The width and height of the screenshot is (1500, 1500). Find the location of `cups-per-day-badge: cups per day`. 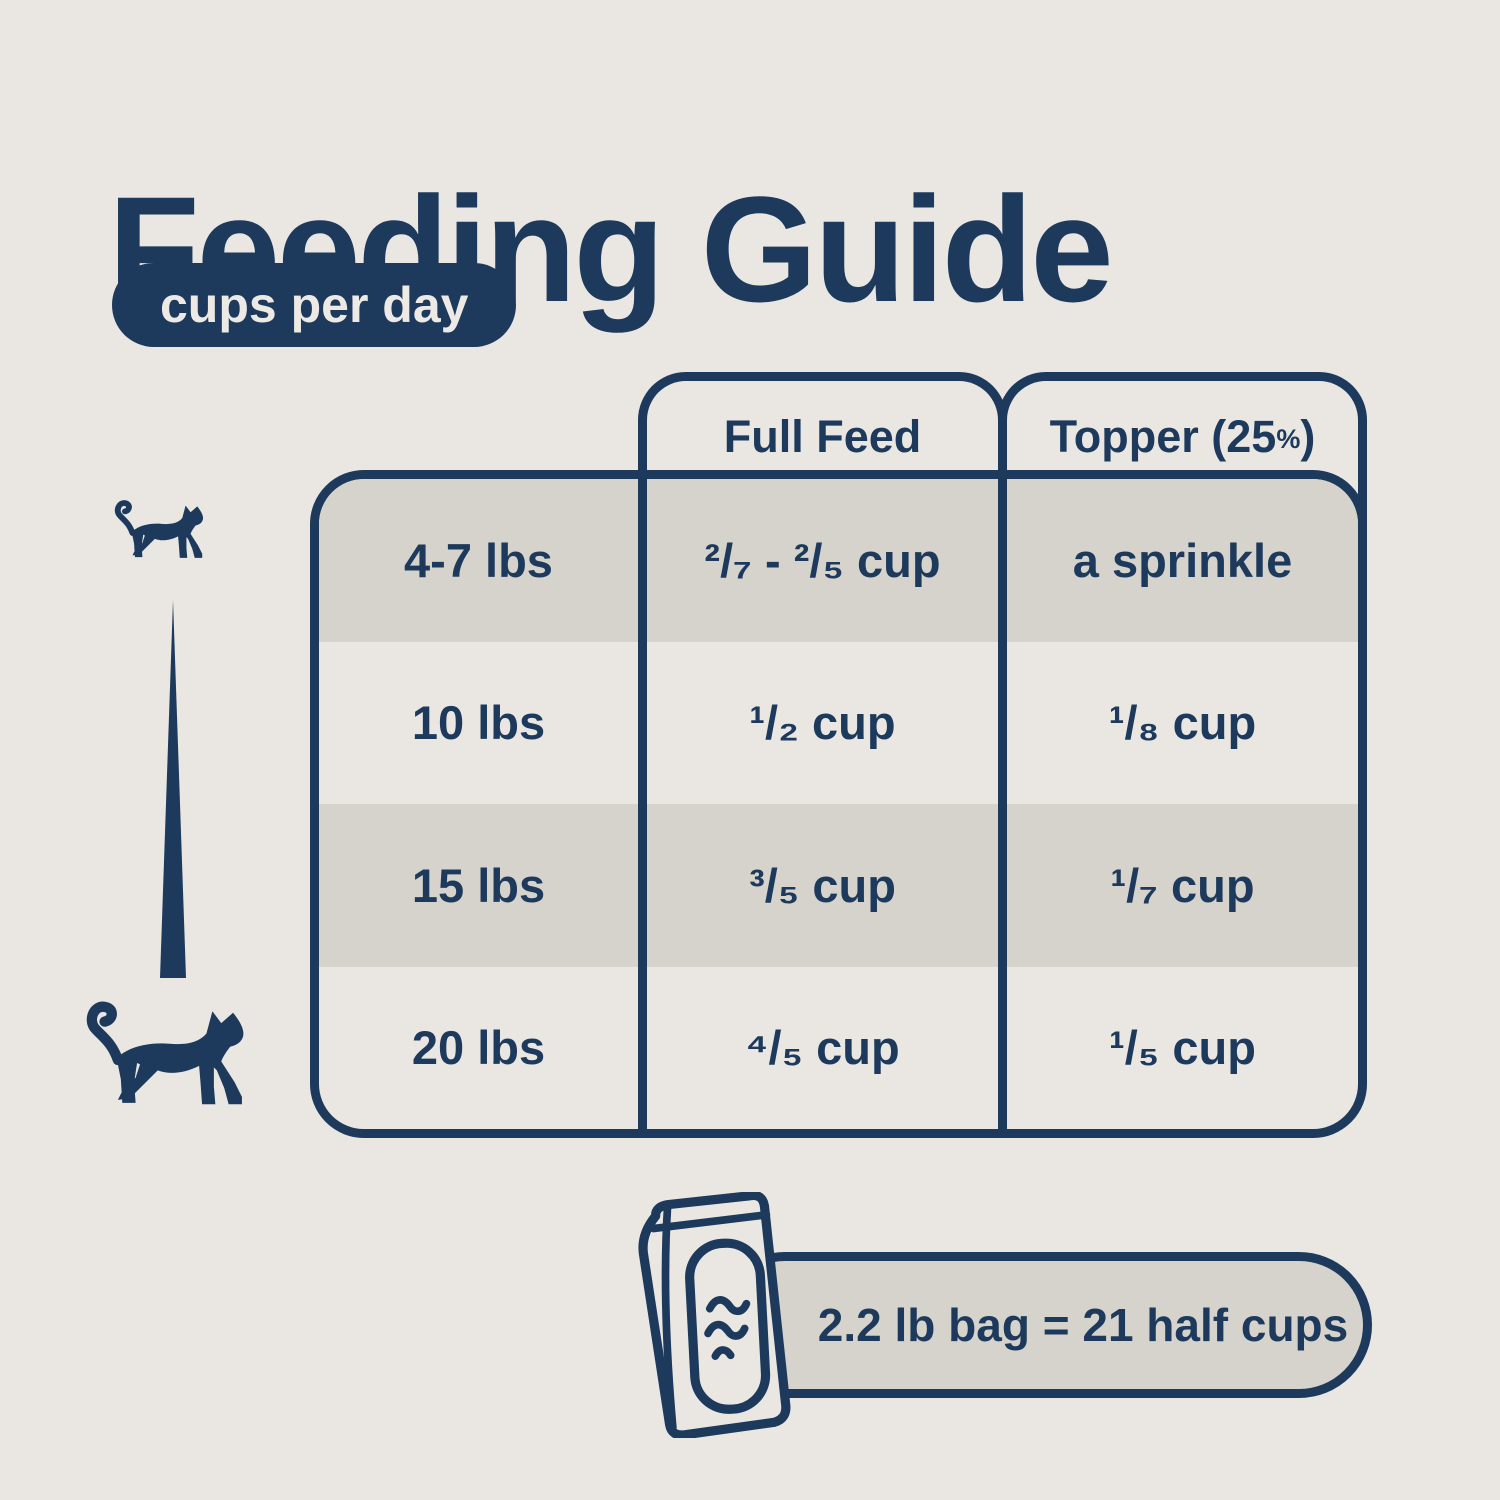

cups-per-day-badge: cups per day is located at coordinates (314, 305).